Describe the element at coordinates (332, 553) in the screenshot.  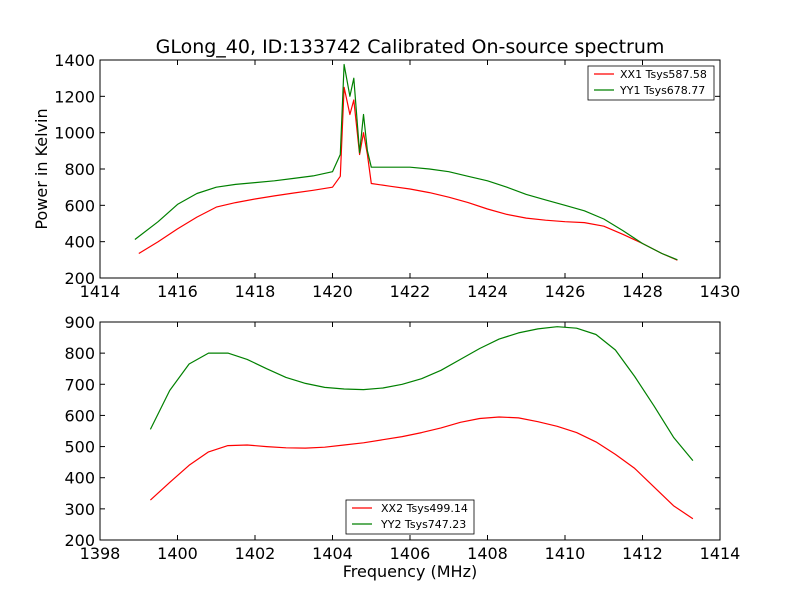
I see `bottom-xtick-label: 1404` at that location.